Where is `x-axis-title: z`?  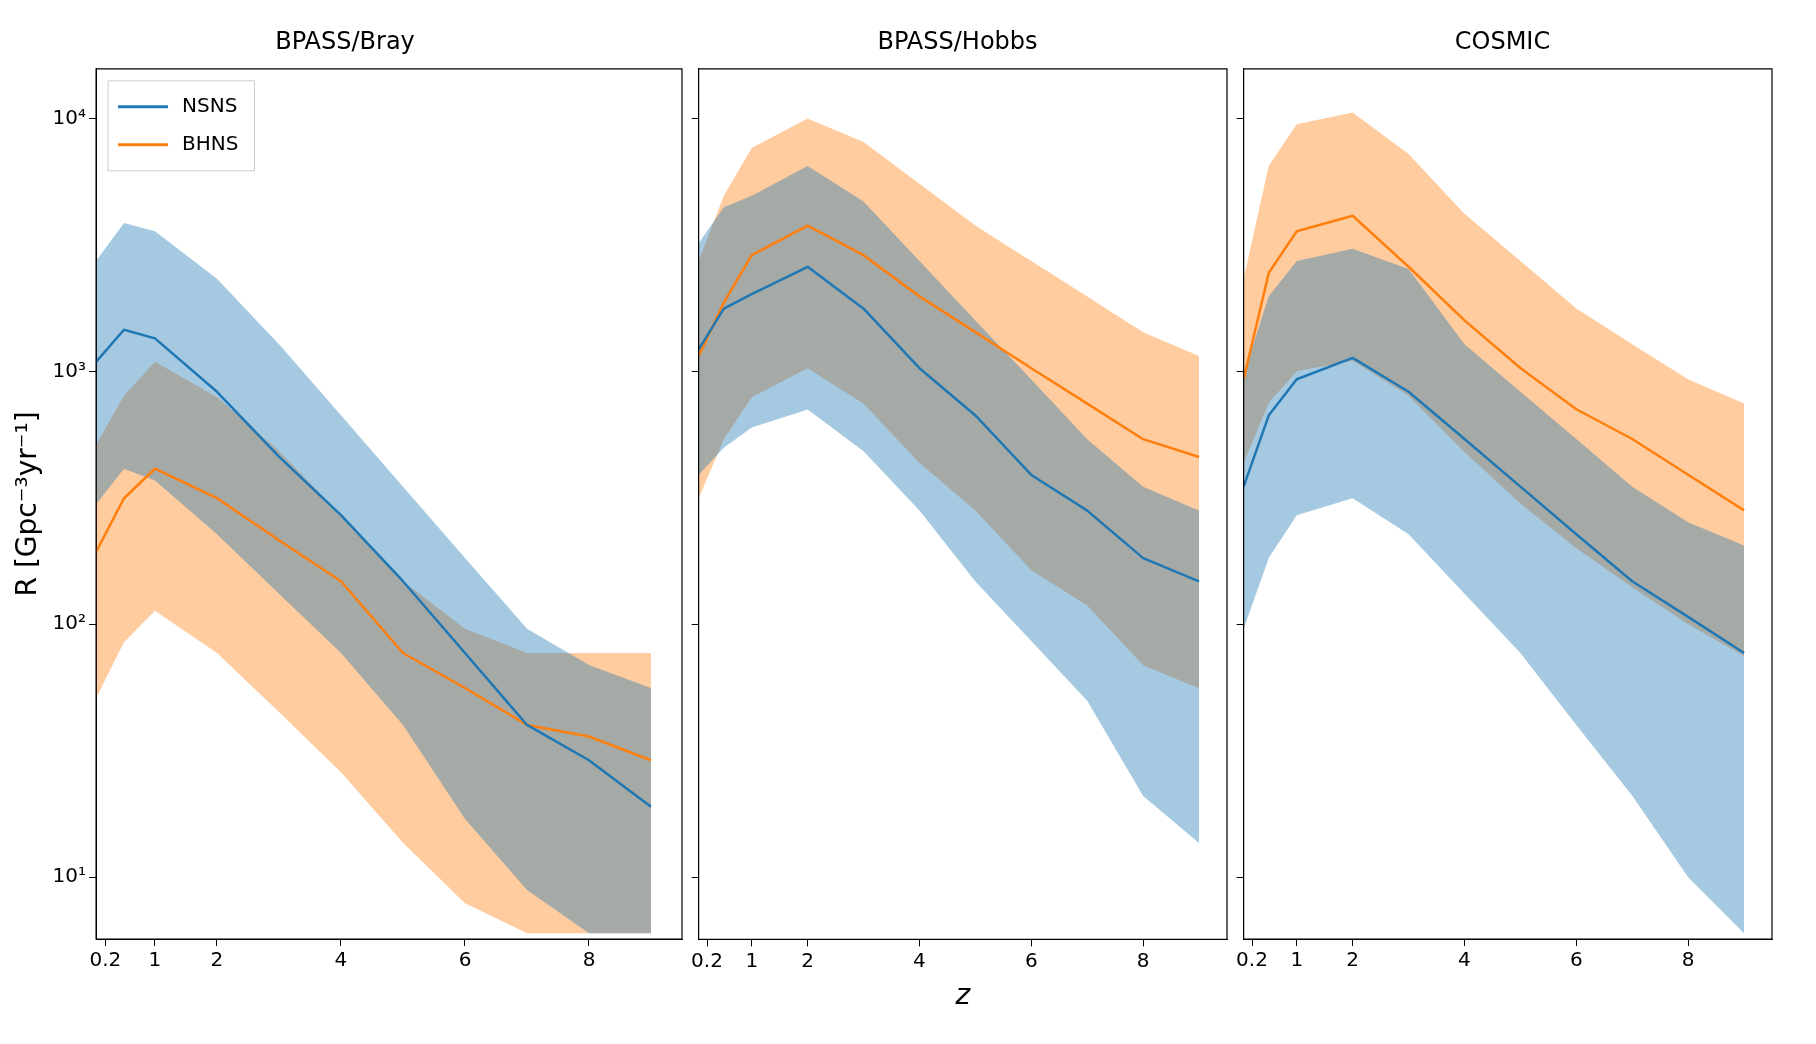 x-axis-title: z is located at coordinates (963, 995).